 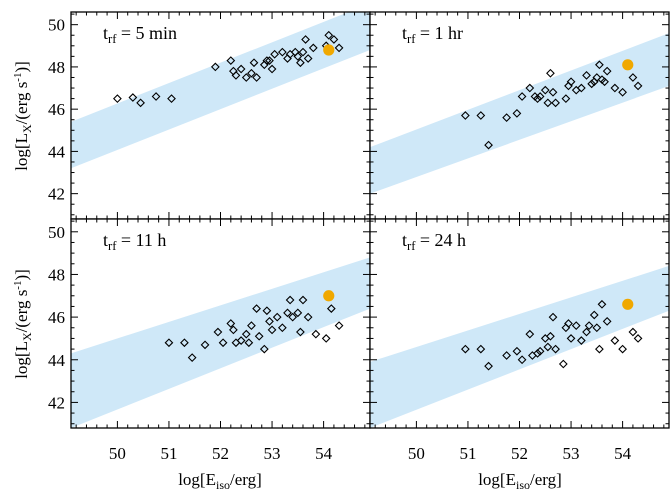 I want to click on panel-title: trf = 5 min, so click(x=140, y=34).